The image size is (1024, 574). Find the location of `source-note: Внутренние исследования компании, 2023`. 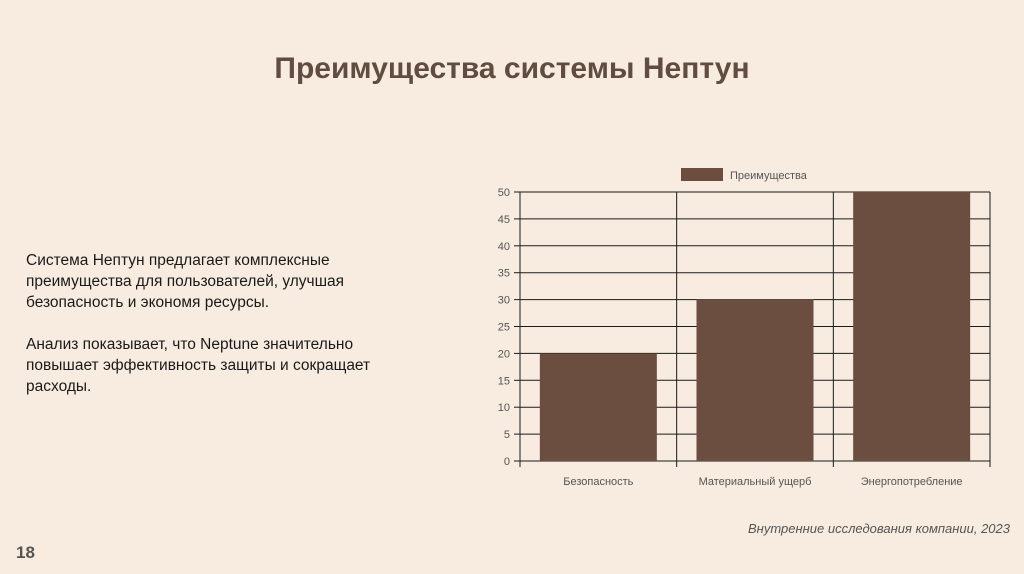

source-note: Внутренние исследования компании, 2023 is located at coordinates (879, 528).